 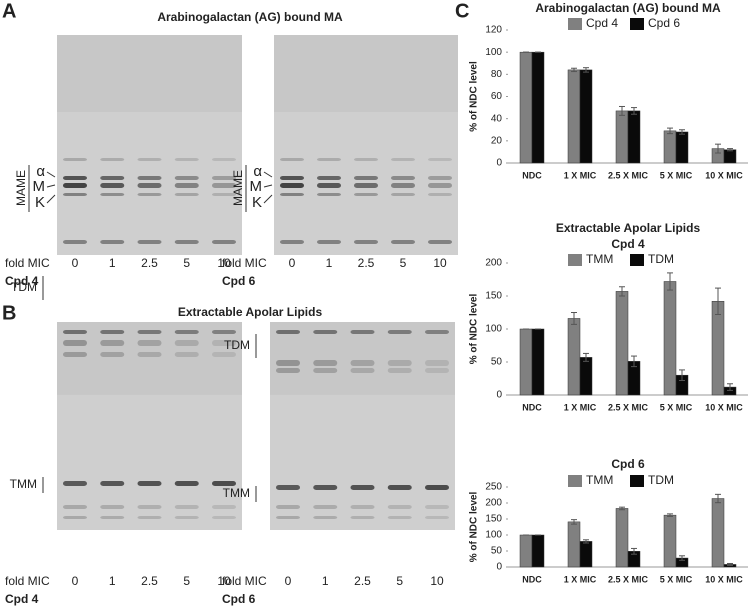 What do you see at coordinates (329, 263) in the screenshot?
I see `lane-label: 1` at bounding box center [329, 263].